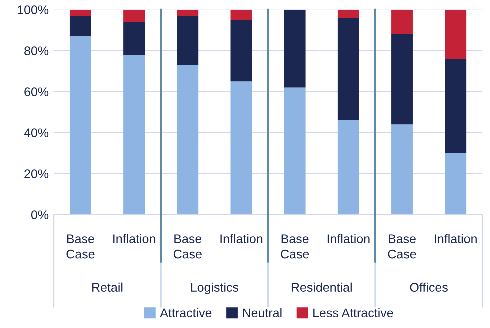 The image size is (490, 328). What do you see at coordinates (36, 51) in the screenshot?
I see `y-tick-label: 80%` at bounding box center [36, 51].